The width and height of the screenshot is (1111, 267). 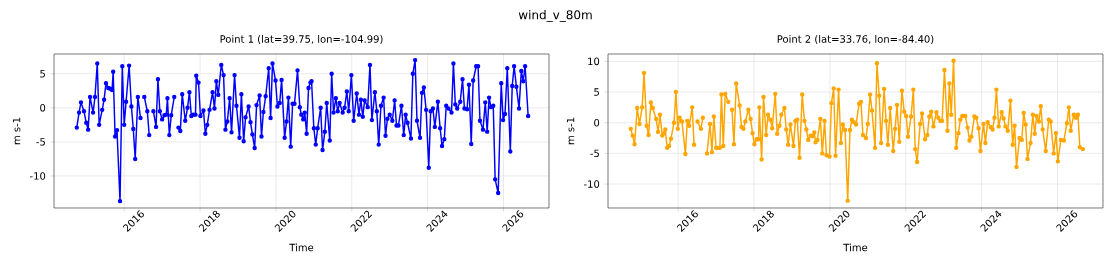 What do you see at coordinates (555, 16) in the screenshot?
I see `text: wind_v_80m` at bounding box center [555, 16].